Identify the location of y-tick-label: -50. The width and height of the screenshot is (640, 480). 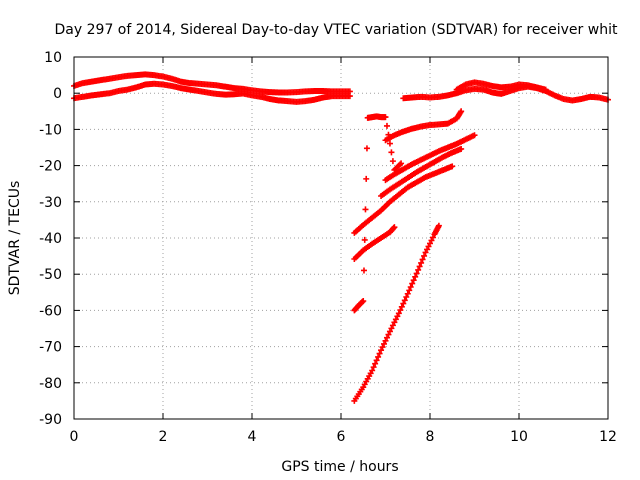
(50, 275).